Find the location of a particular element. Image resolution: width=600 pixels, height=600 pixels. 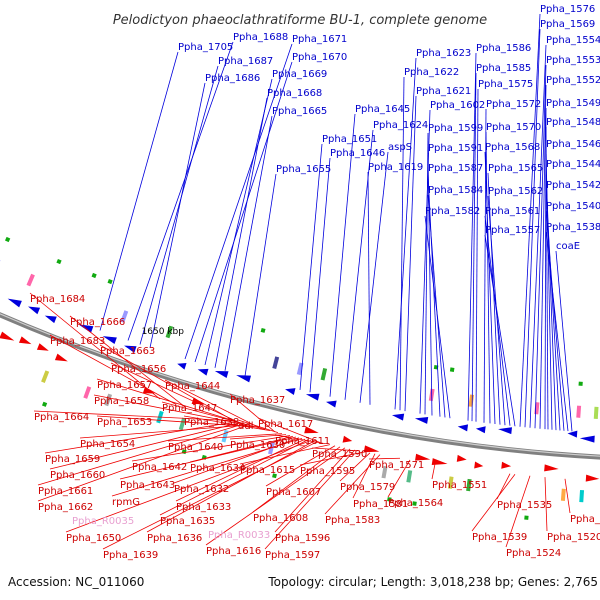

gene-label: Ppha_1617 is located at coordinates (285, 424).